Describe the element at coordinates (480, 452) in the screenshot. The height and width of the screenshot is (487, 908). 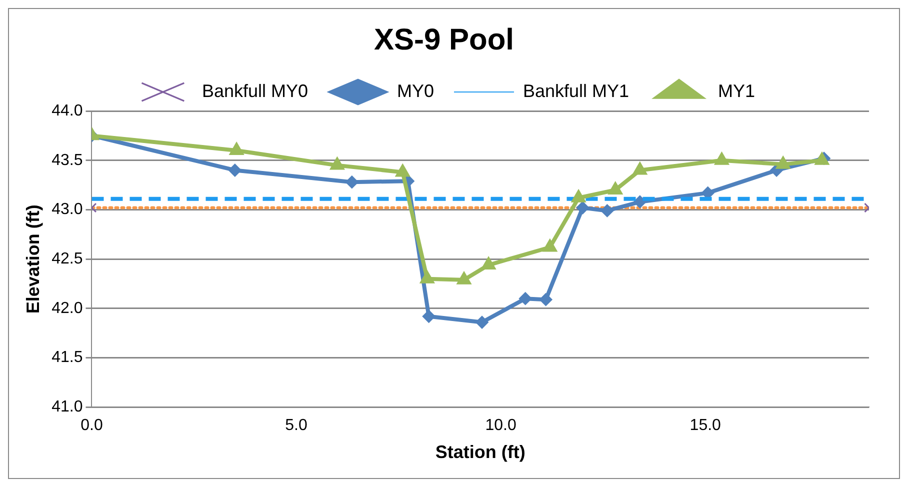
I see `x-axis-title: Station (ft)` at that location.